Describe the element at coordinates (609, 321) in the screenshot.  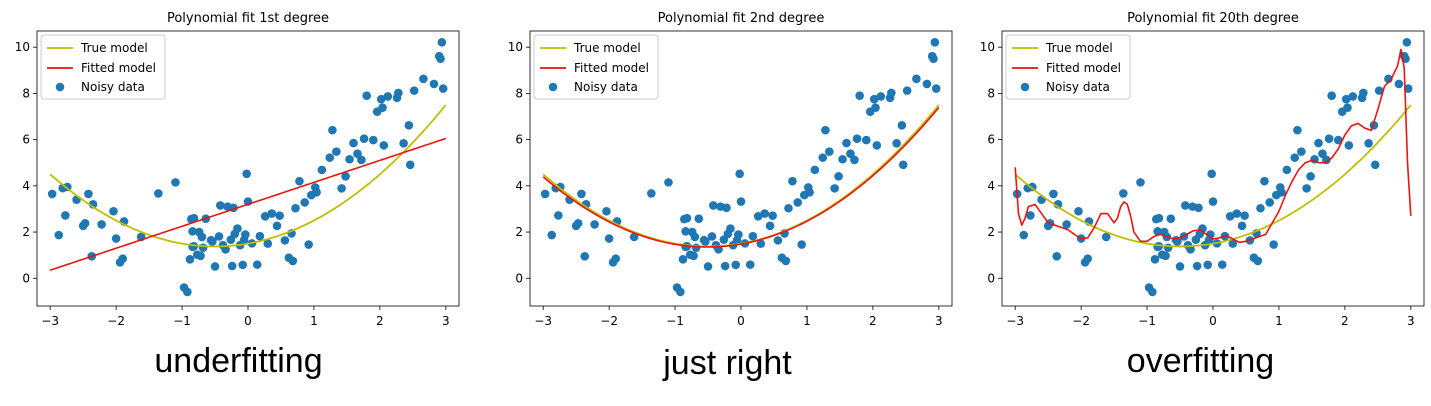
I see `x-tick-label: −2` at that location.